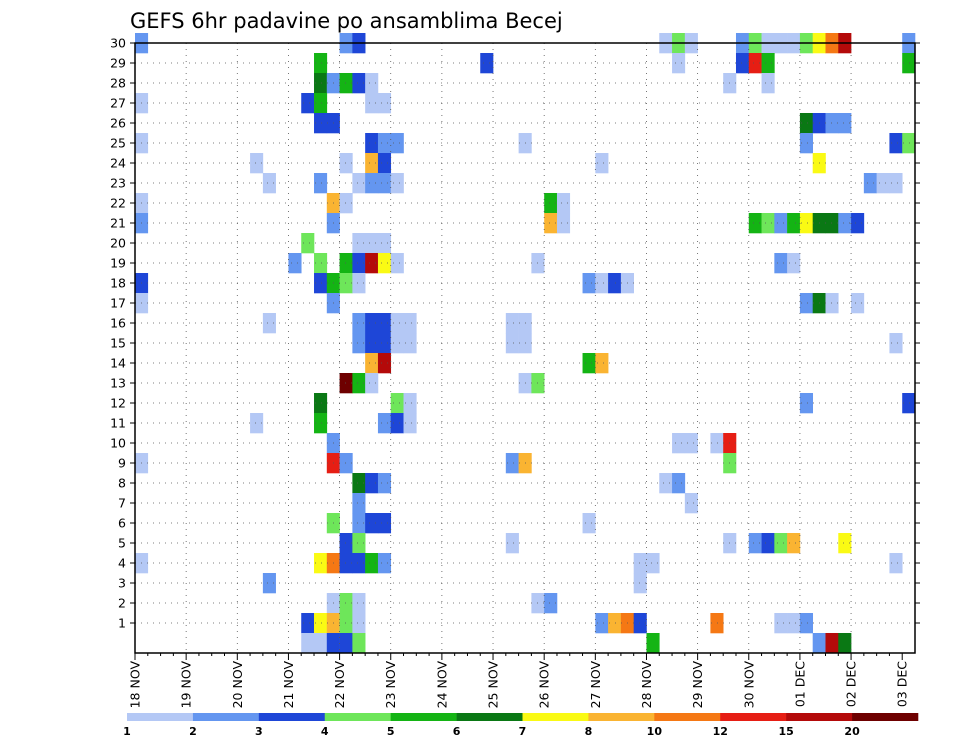  I want to click on x-tick-label: 19 NOV, so click(186, 685).